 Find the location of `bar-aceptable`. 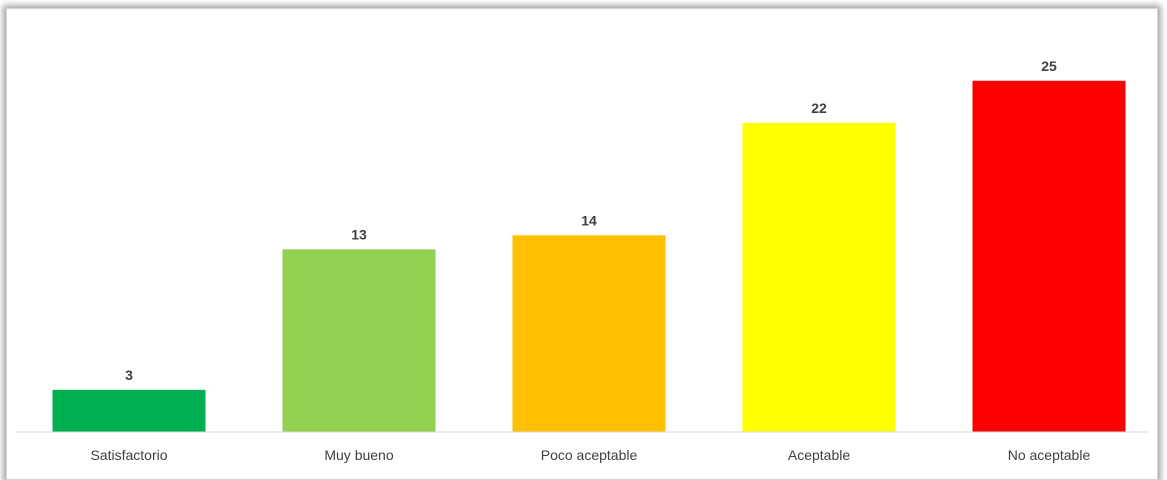

bar-aceptable is located at coordinates (819, 277).